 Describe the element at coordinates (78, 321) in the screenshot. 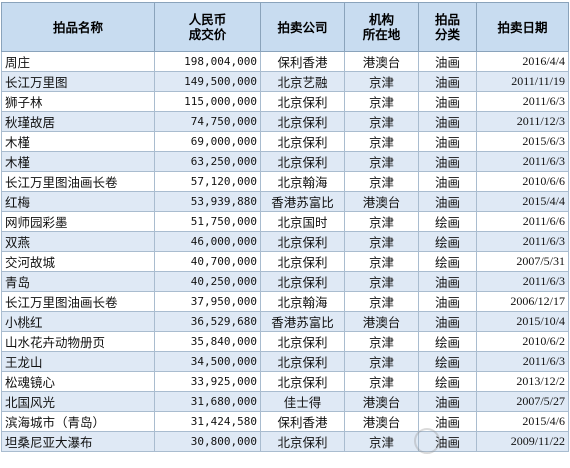

I see `cell-item-name: 小桃红` at that location.